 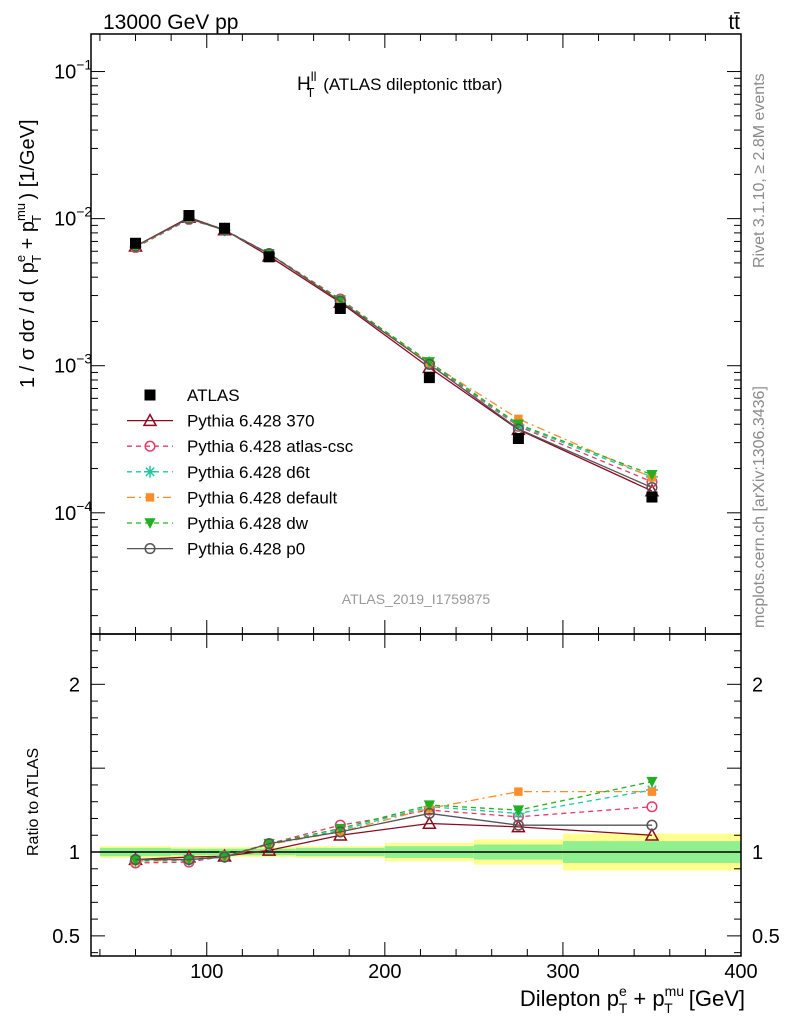 I want to click on legend-label: Pythia 6.428 default, so click(x=262, y=497).